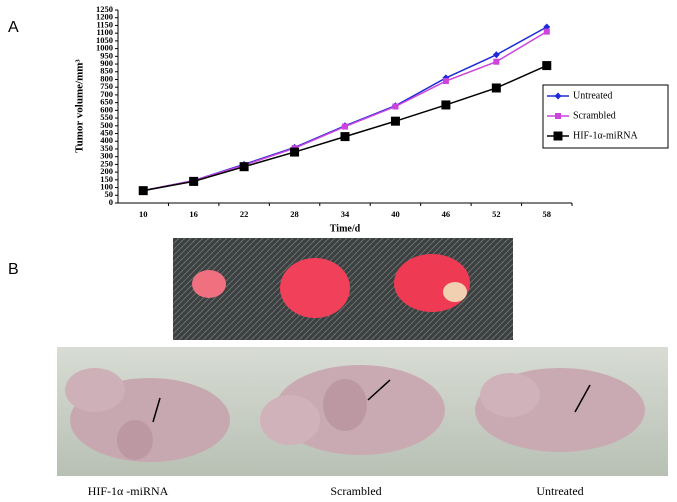 The image size is (677, 502). Describe the element at coordinates (128, 491) in the screenshot. I see `photo-caption: HIF-1α -miRNA` at that location.